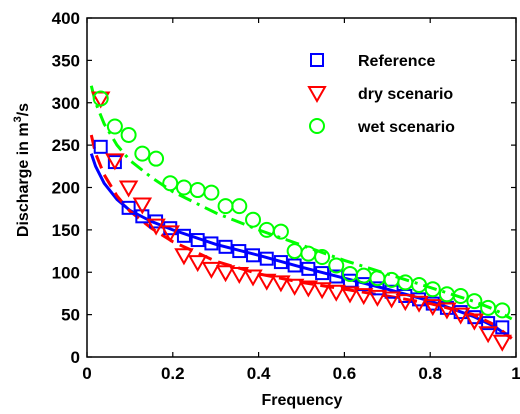 The image size is (520, 414). Describe the element at coordinates (23, 109) in the screenshot. I see `y-axis-label-tail: /s` at that location.